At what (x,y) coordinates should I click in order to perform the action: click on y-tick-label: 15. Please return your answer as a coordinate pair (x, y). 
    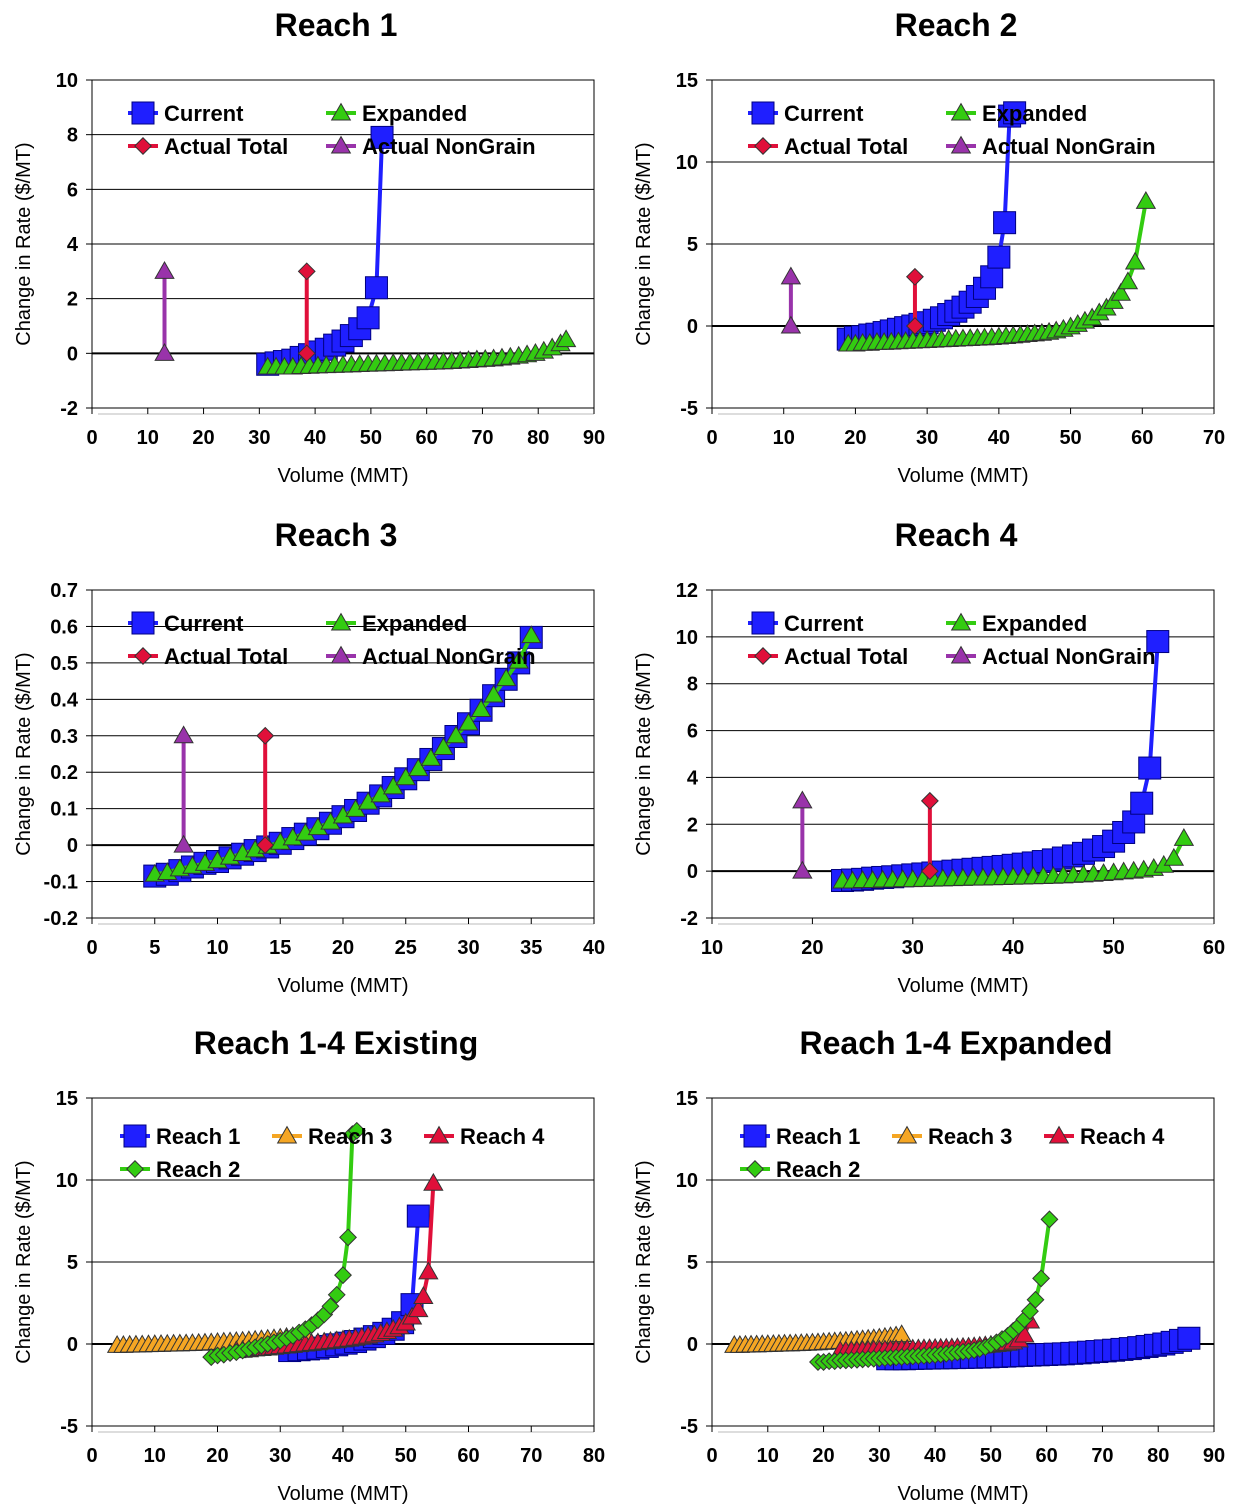
    Looking at the image, I should click on (687, 1099).